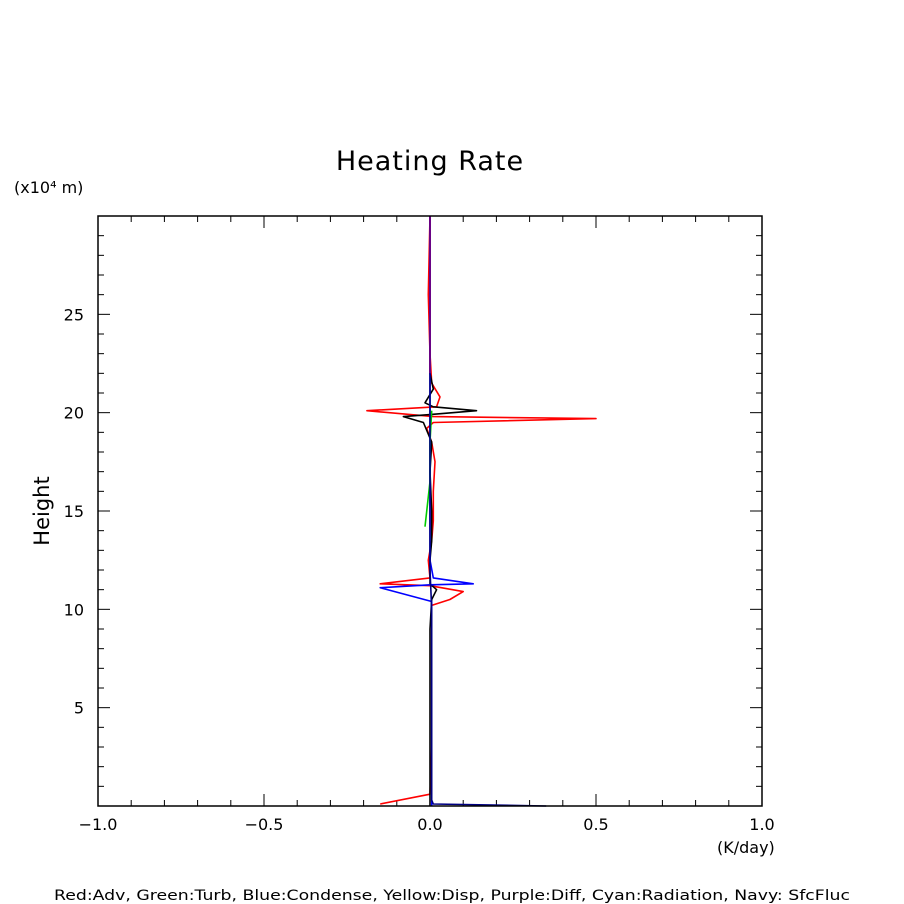 This screenshot has width=904, height=904. Describe the element at coordinates (42, 510) in the screenshot. I see `y-axis-label: Height` at that location.